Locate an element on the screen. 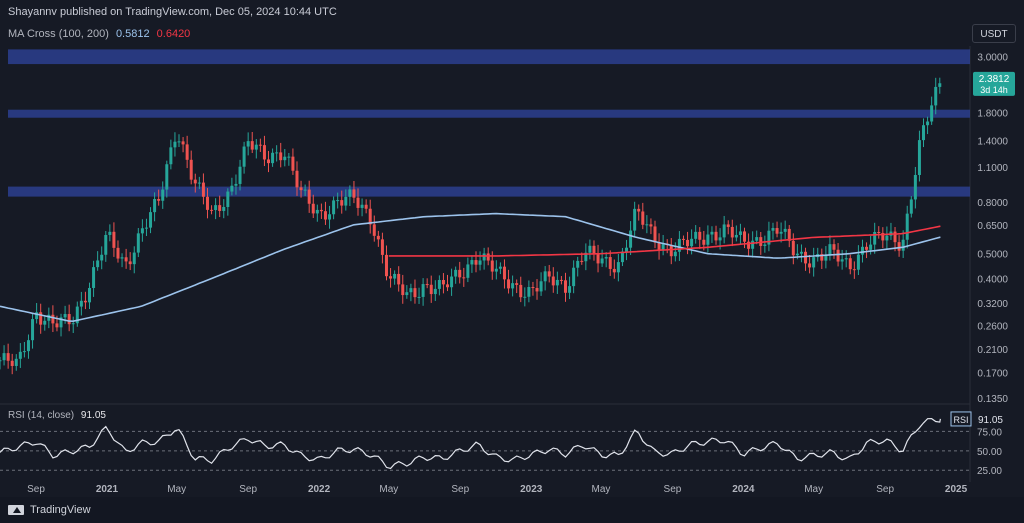 This screenshot has height=523, width=1024. rsi-legend: RSI (14, close) 91.05 is located at coordinates (57, 415).